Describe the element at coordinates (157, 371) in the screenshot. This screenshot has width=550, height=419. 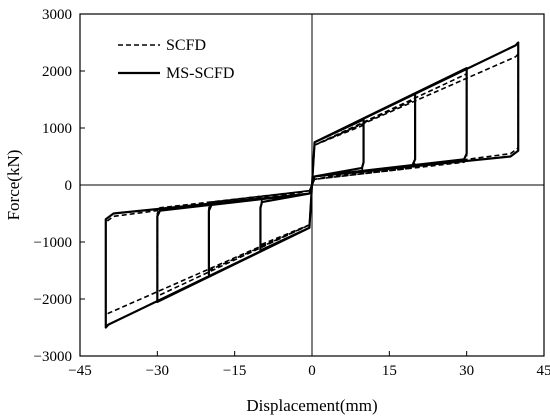
I see `x-tick-label: −30` at that location.